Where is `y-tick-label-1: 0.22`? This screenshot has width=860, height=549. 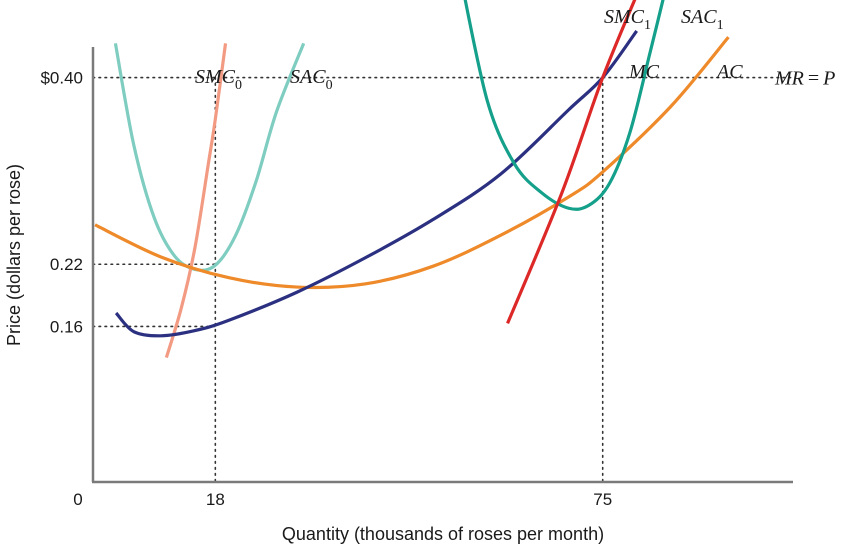 y-tick-label-1: 0.22 is located at coordinates (66, 264).